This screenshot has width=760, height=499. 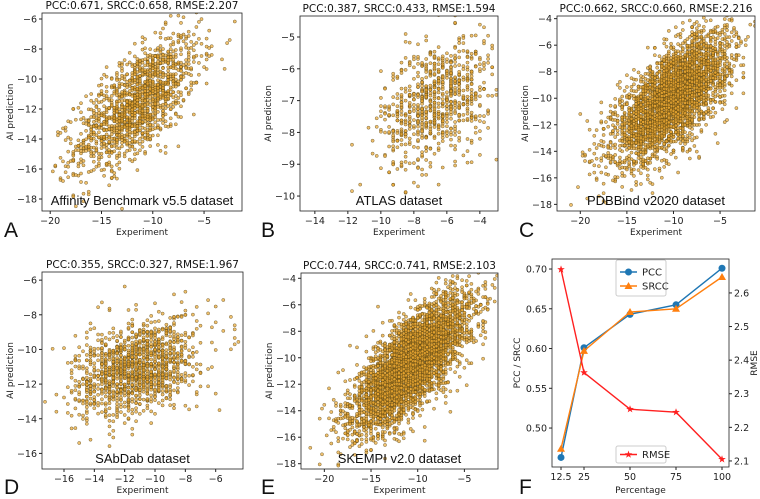 I want to click on scatter-points, so click(x=143, y=127).